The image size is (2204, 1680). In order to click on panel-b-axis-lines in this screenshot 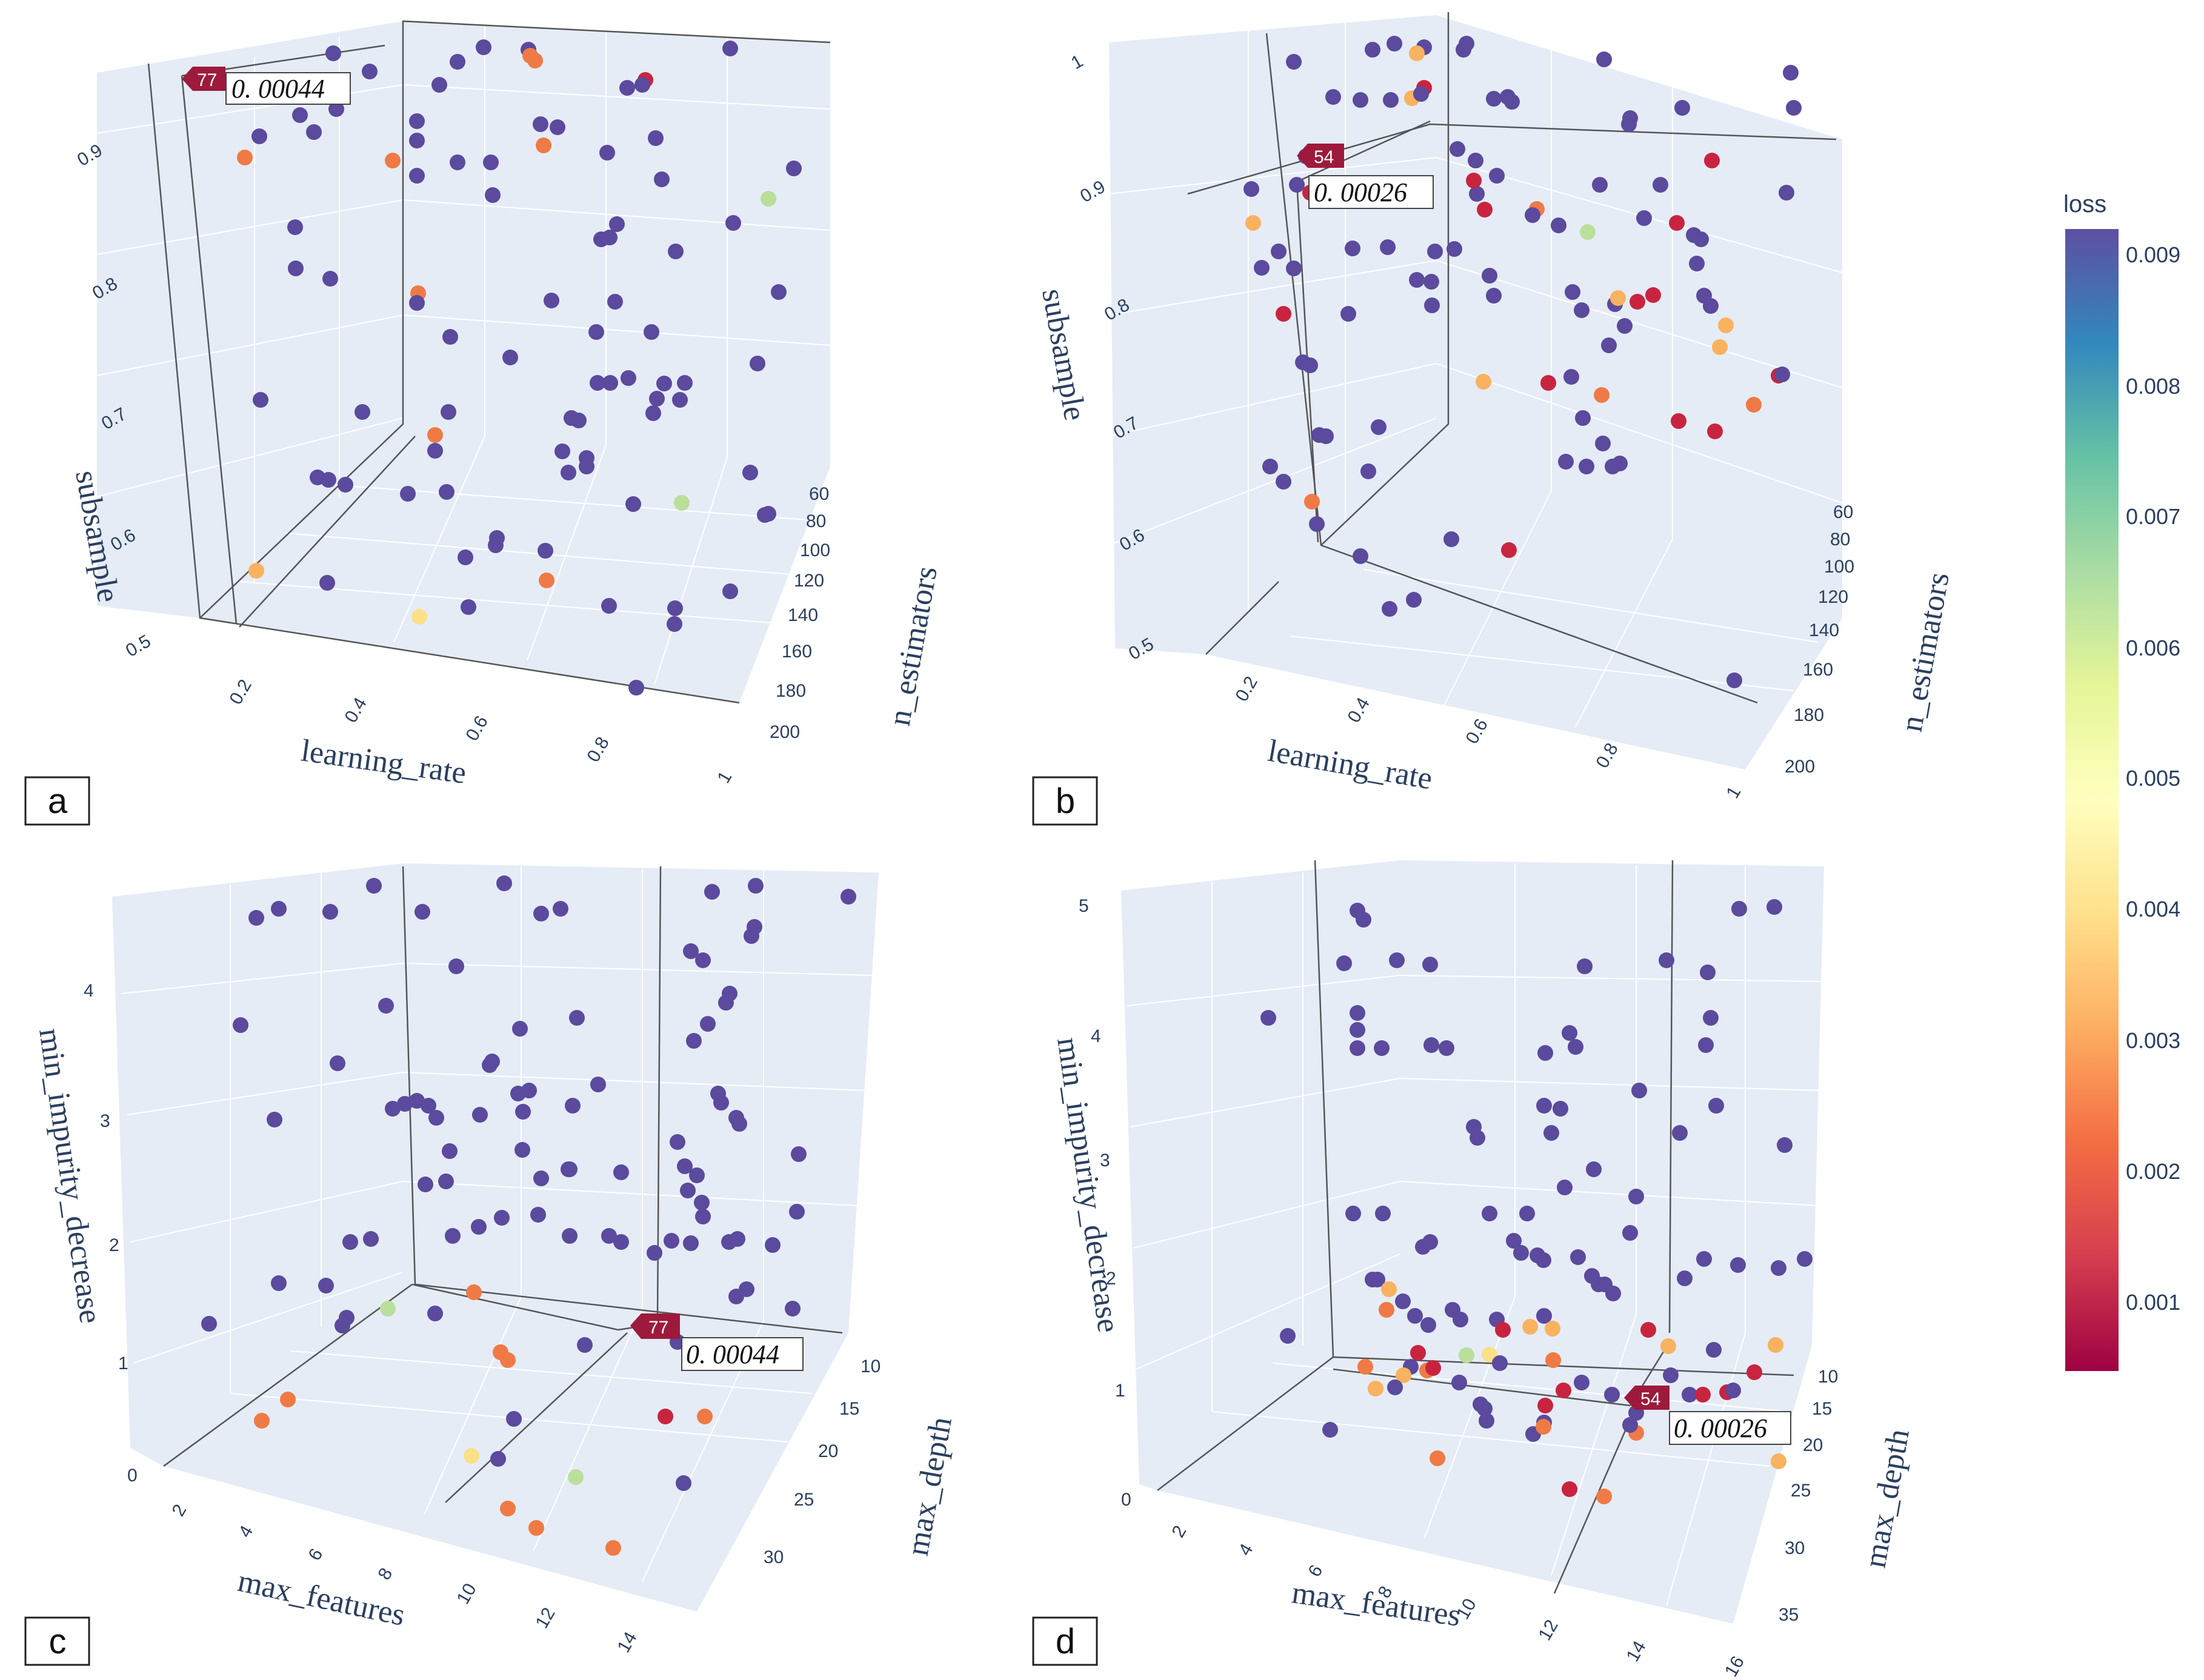, I will do `click(1512, 358)`.